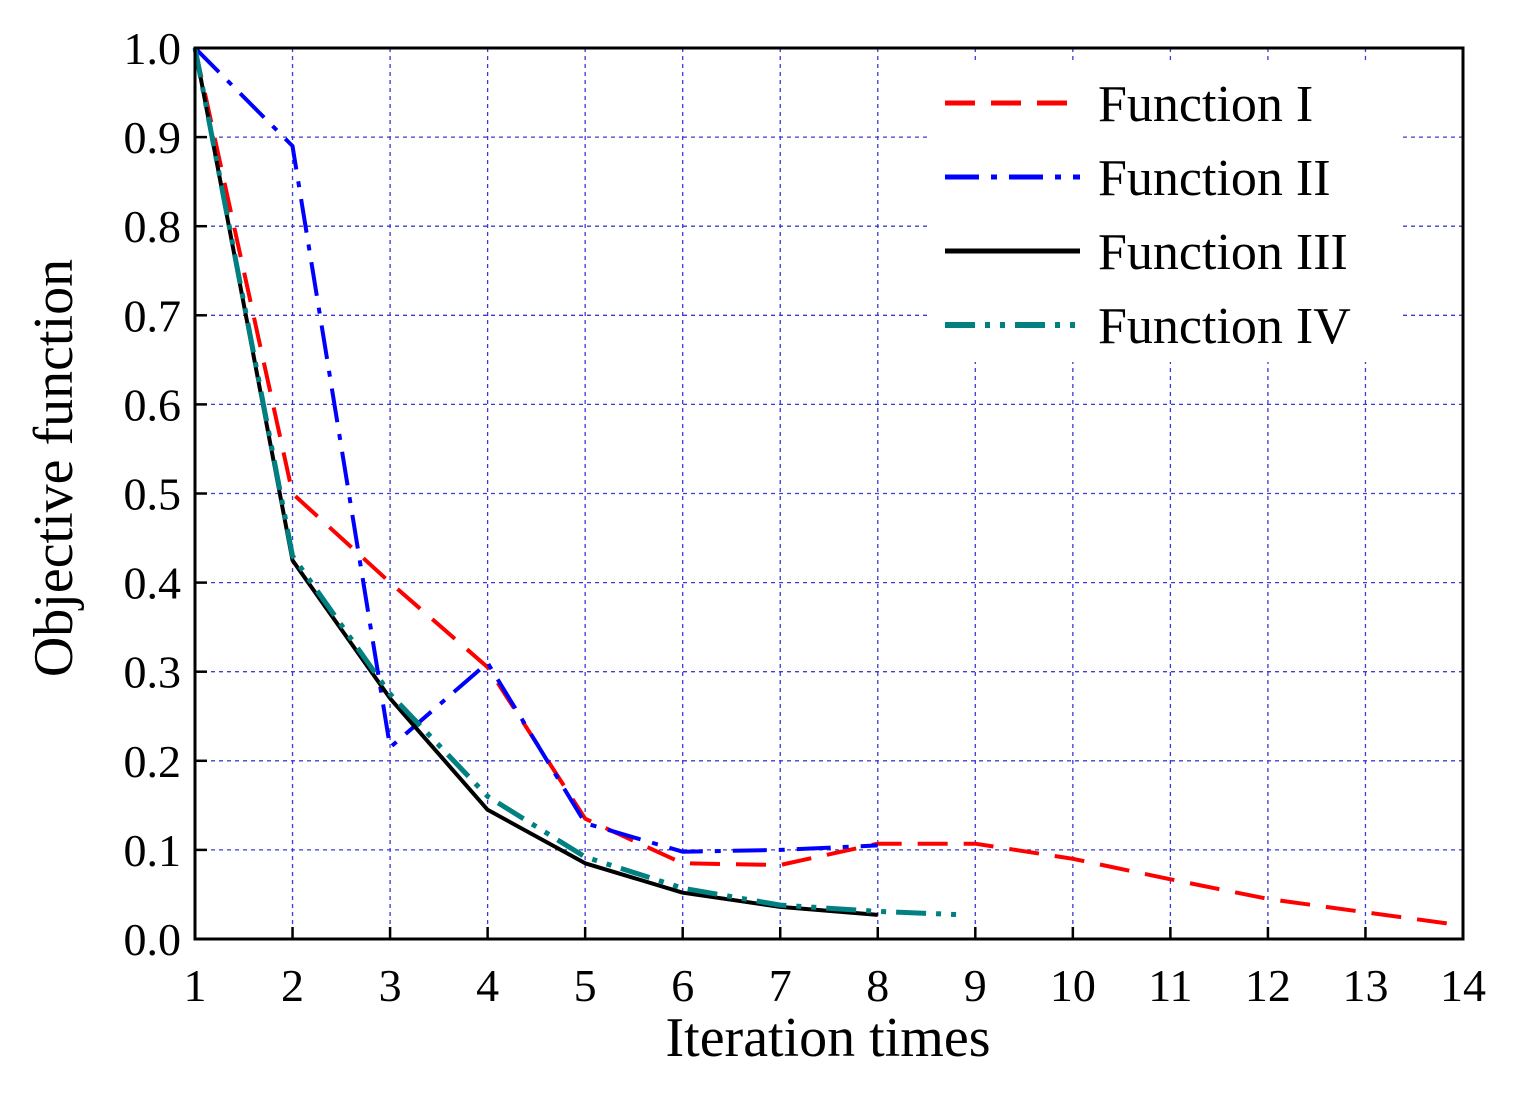 The width and height of the screenshot is (1515, 1095). I want to click on x-tick-label: 7, so click(780, 985).